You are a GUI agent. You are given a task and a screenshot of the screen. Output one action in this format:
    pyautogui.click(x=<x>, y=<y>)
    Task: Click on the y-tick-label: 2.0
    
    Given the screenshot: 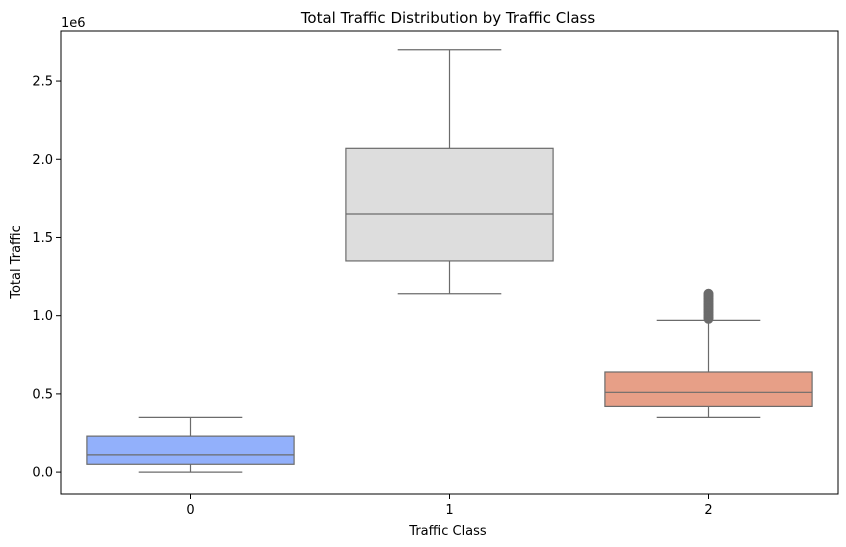 What is the action you would take?
    pyautogui.click(x=42, y=160)
    